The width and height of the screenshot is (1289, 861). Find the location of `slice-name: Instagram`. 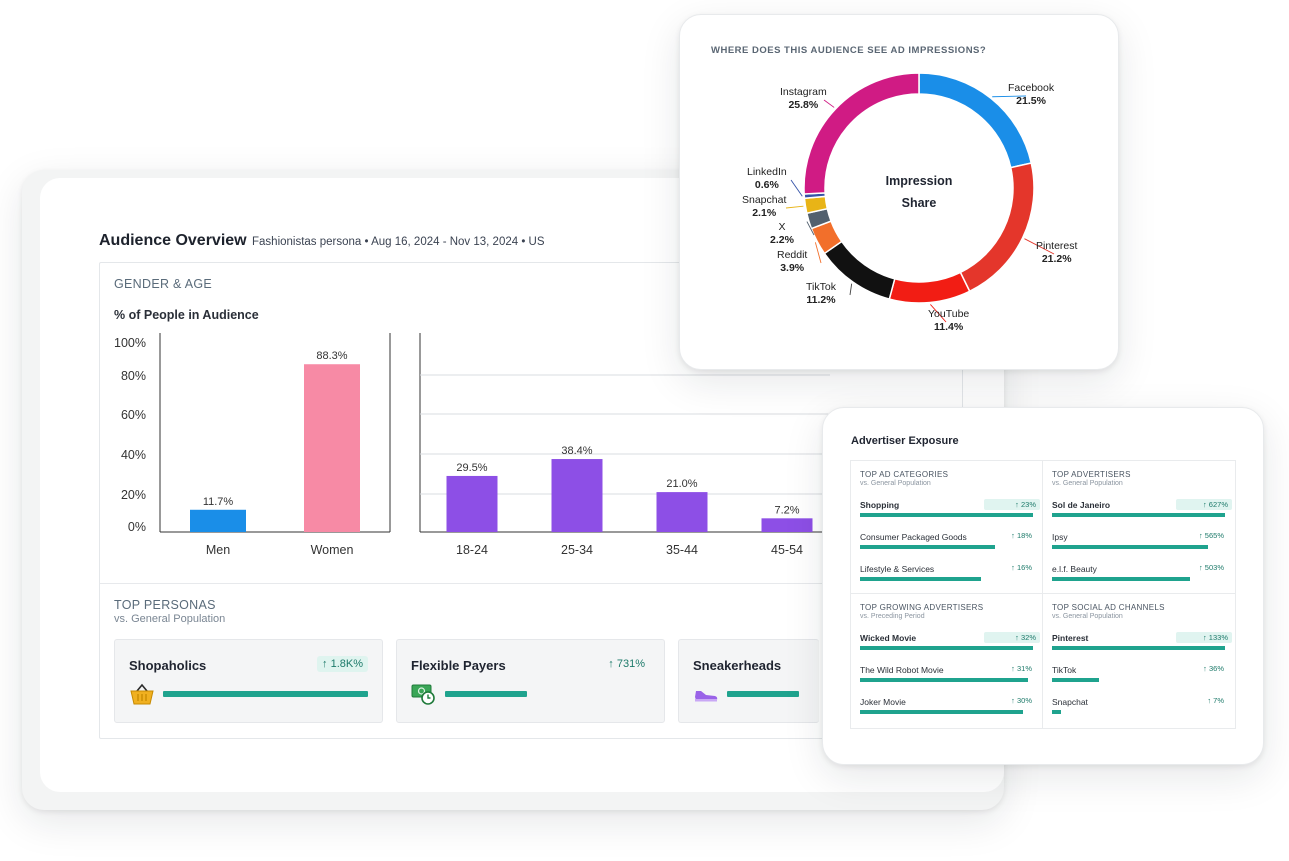

slice-name: Instagram is located at coordinates (803, 92).